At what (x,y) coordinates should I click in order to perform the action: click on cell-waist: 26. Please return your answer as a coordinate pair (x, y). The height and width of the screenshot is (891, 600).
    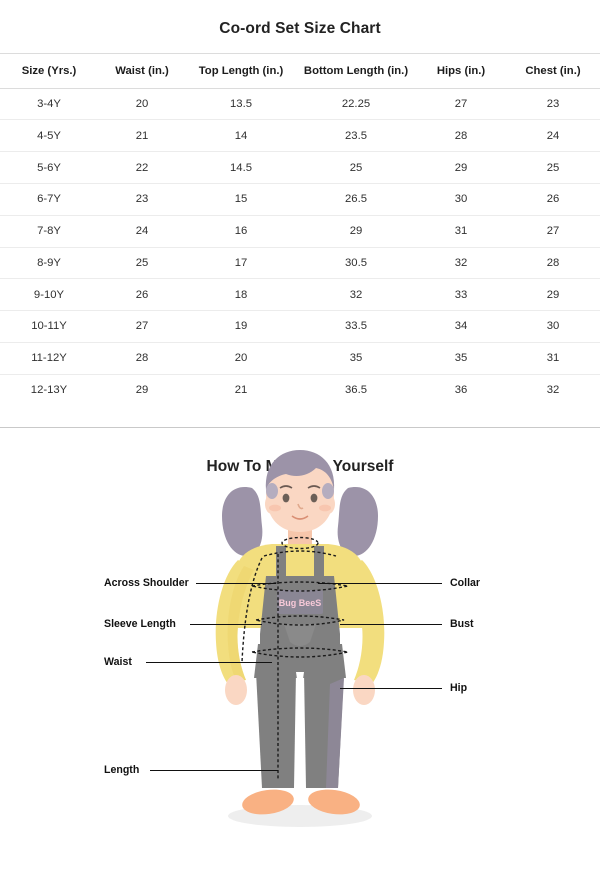
    Looking at the image, I should click on (142, 295).